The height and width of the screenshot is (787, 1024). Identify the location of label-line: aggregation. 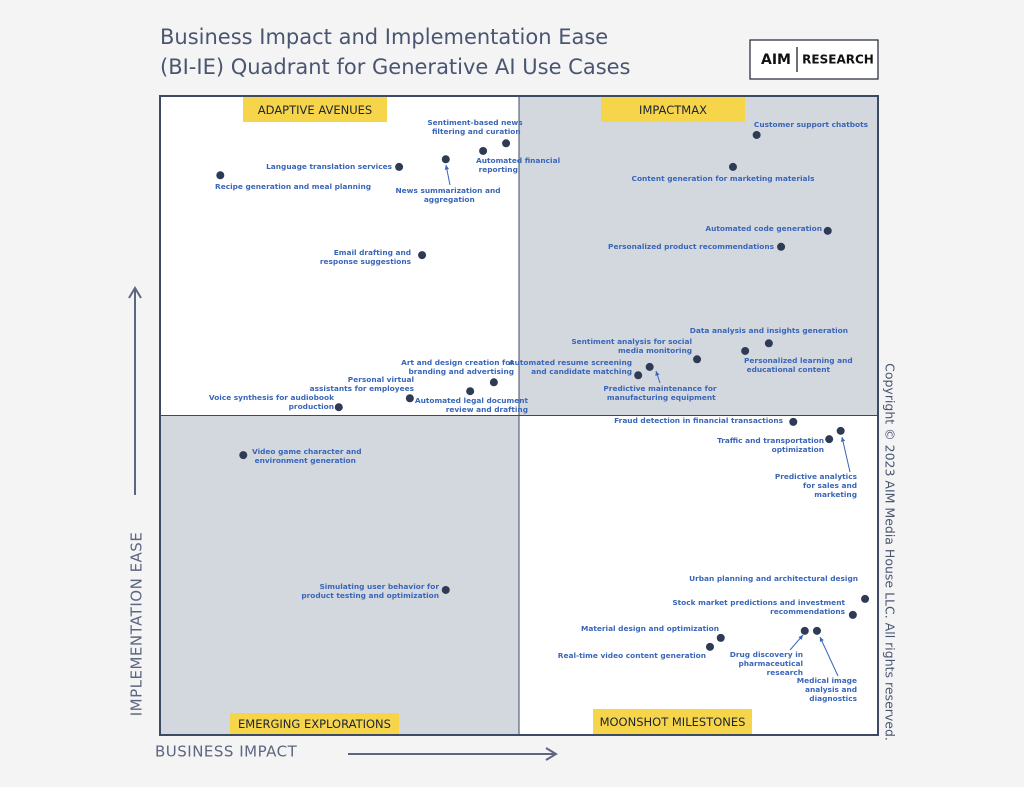
(447, 199).